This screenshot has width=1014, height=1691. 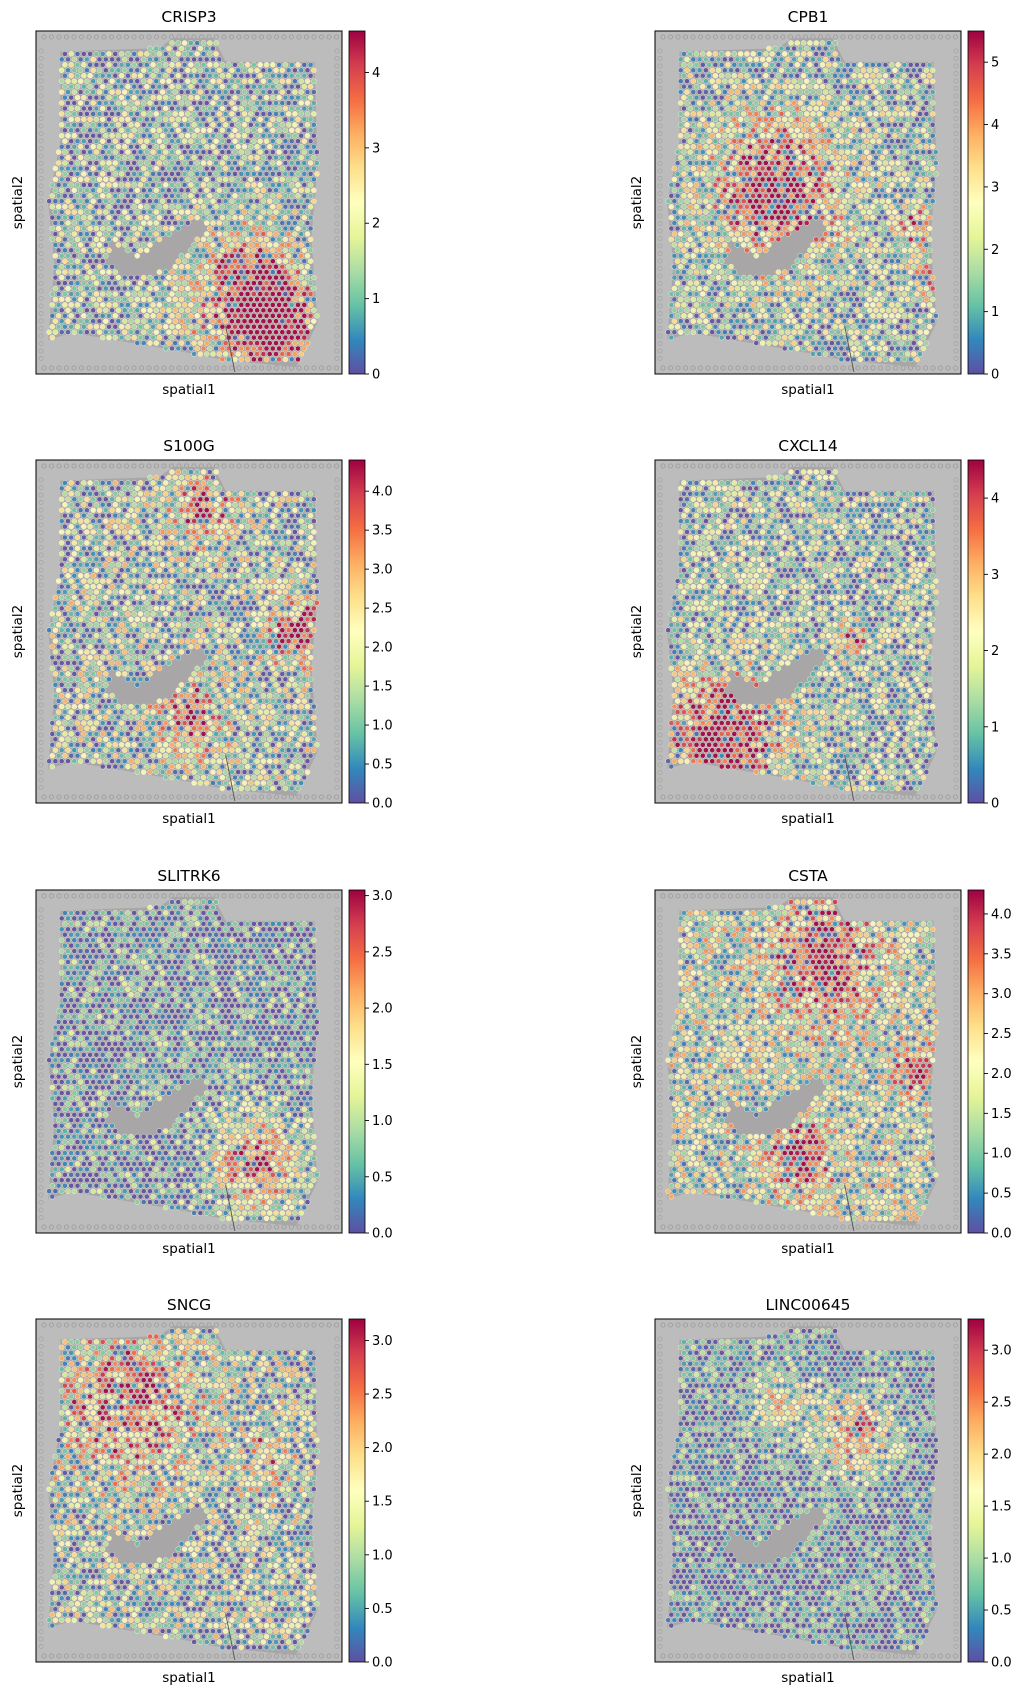 I want to click on panel-title: CPB1, so click(x=808, y=17).